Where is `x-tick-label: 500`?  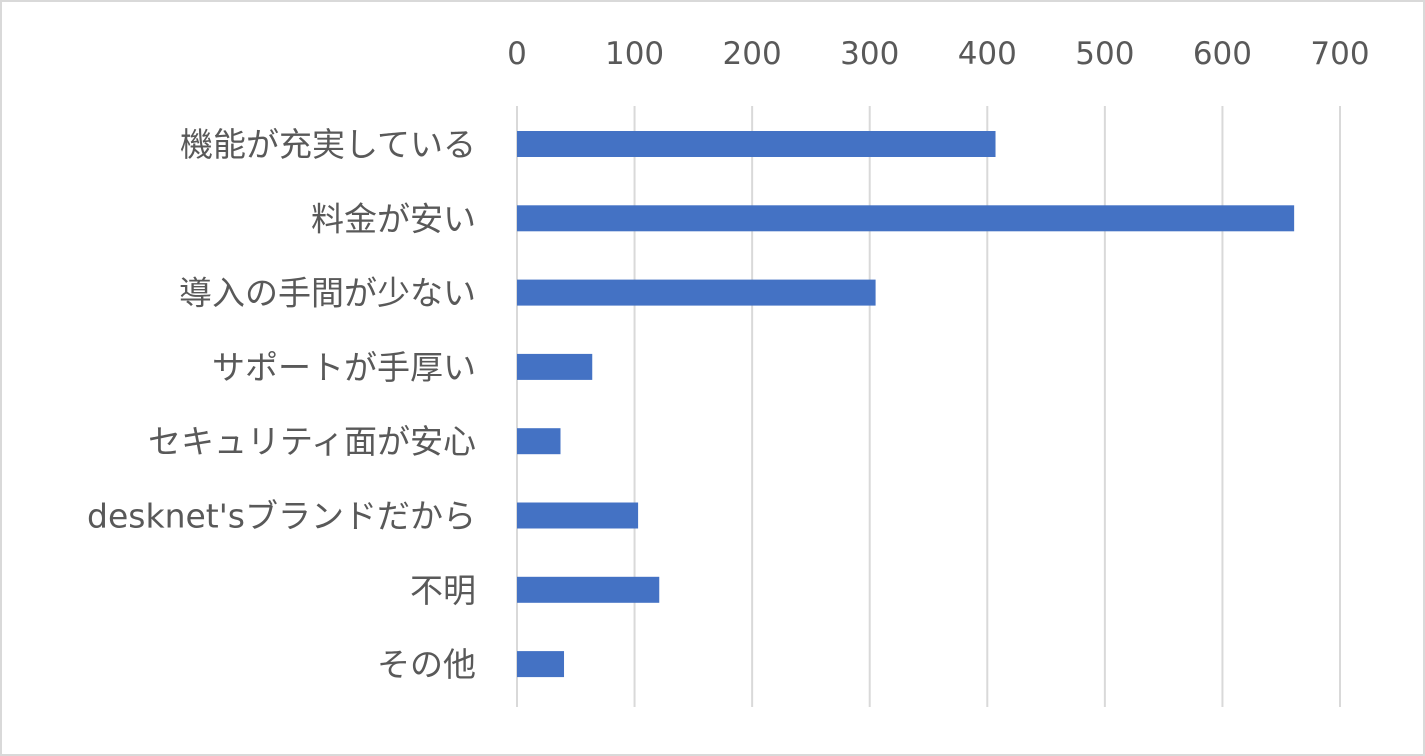
x-tick-label: 500 is located at coordinates (1104, 54).